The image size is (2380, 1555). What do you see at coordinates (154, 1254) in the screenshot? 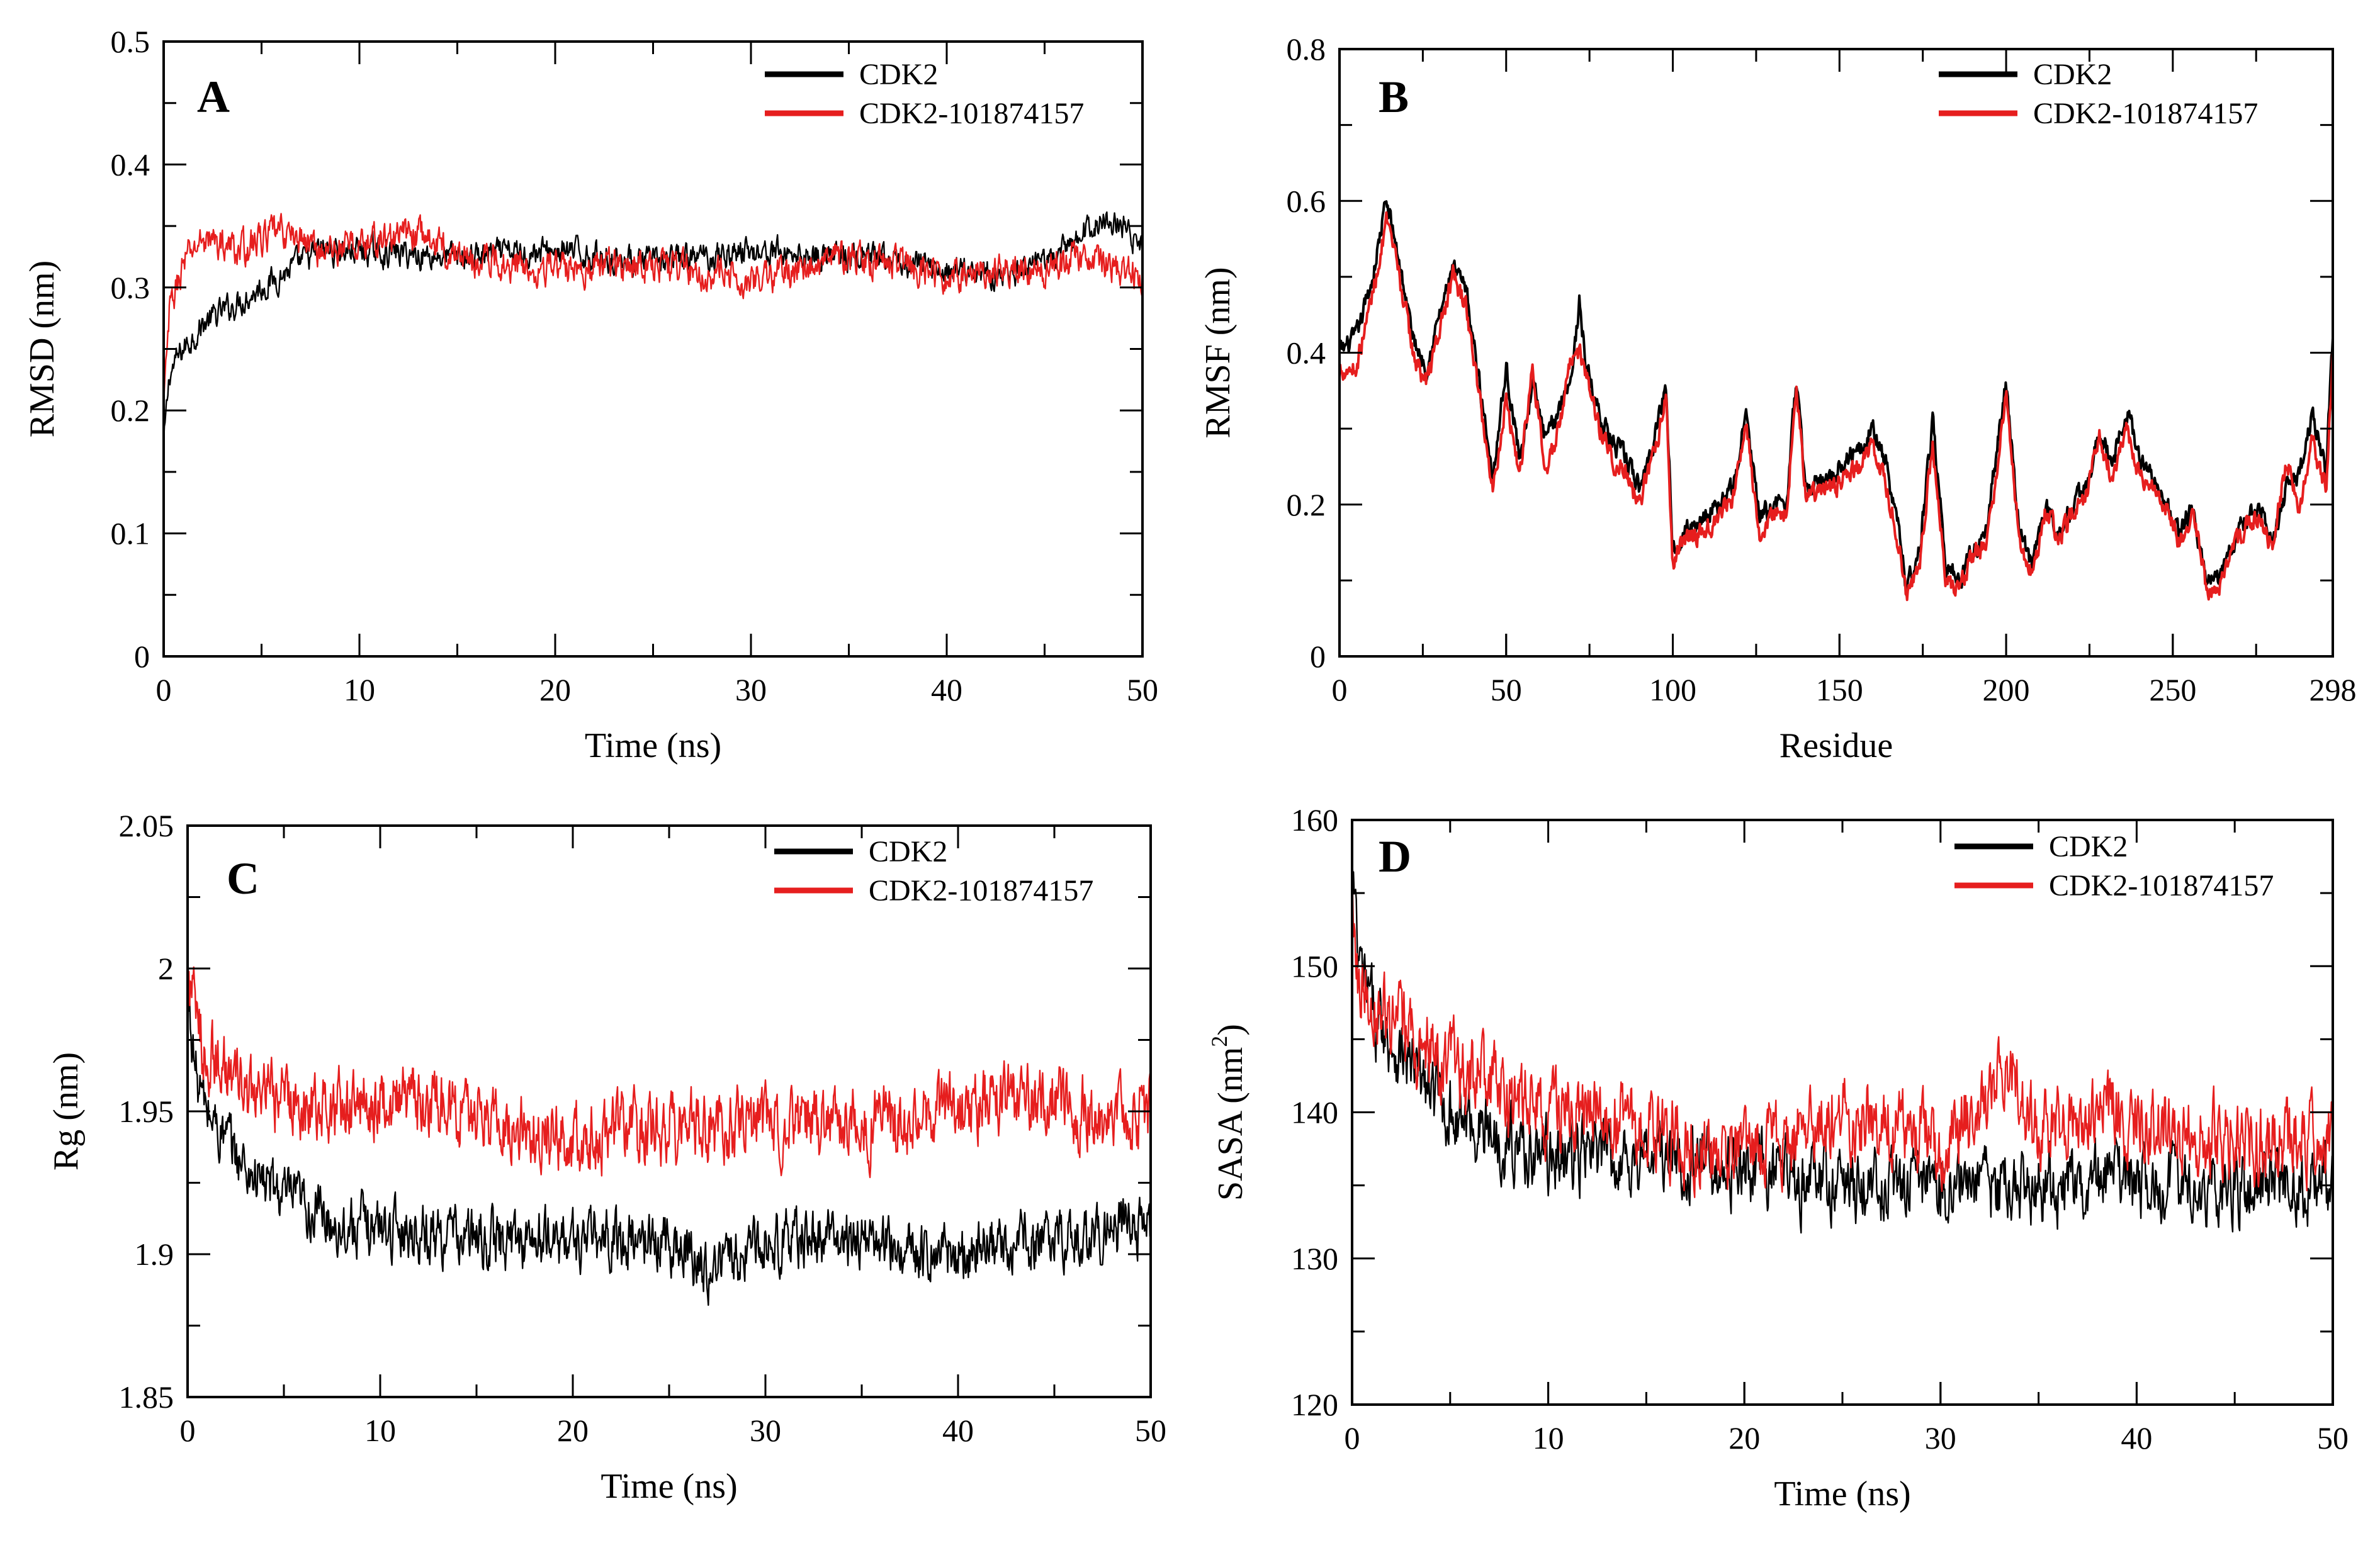
I see `y-tick-label: 1.9` at bounding box center [154, 1254].